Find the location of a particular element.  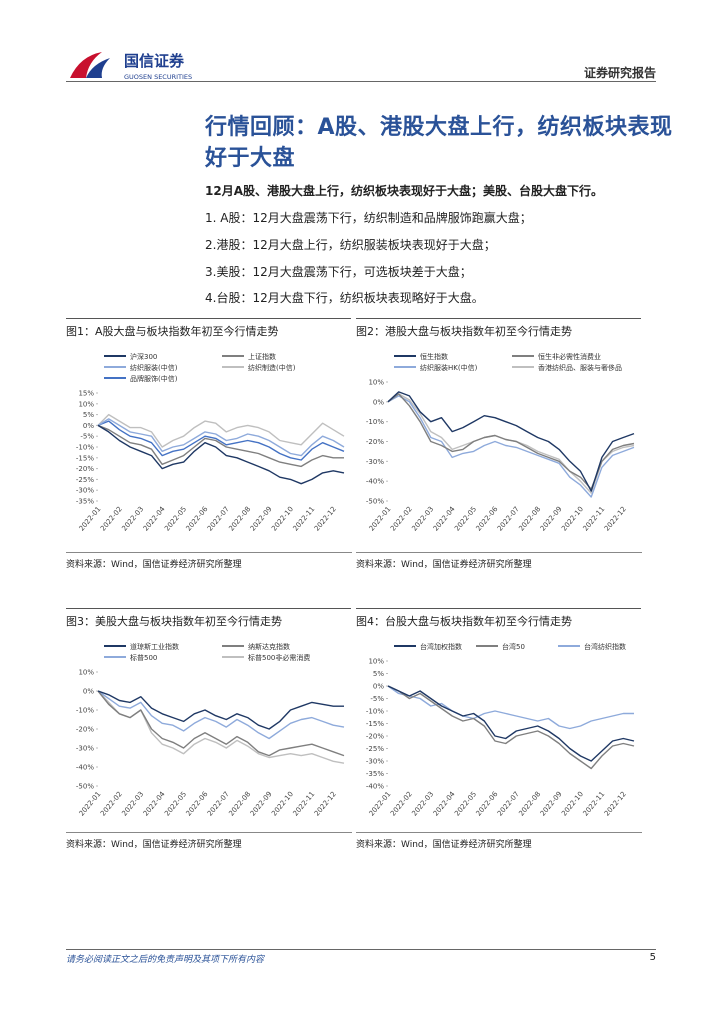

logo-text: 国信证券 is located at coordinates (154, 61).